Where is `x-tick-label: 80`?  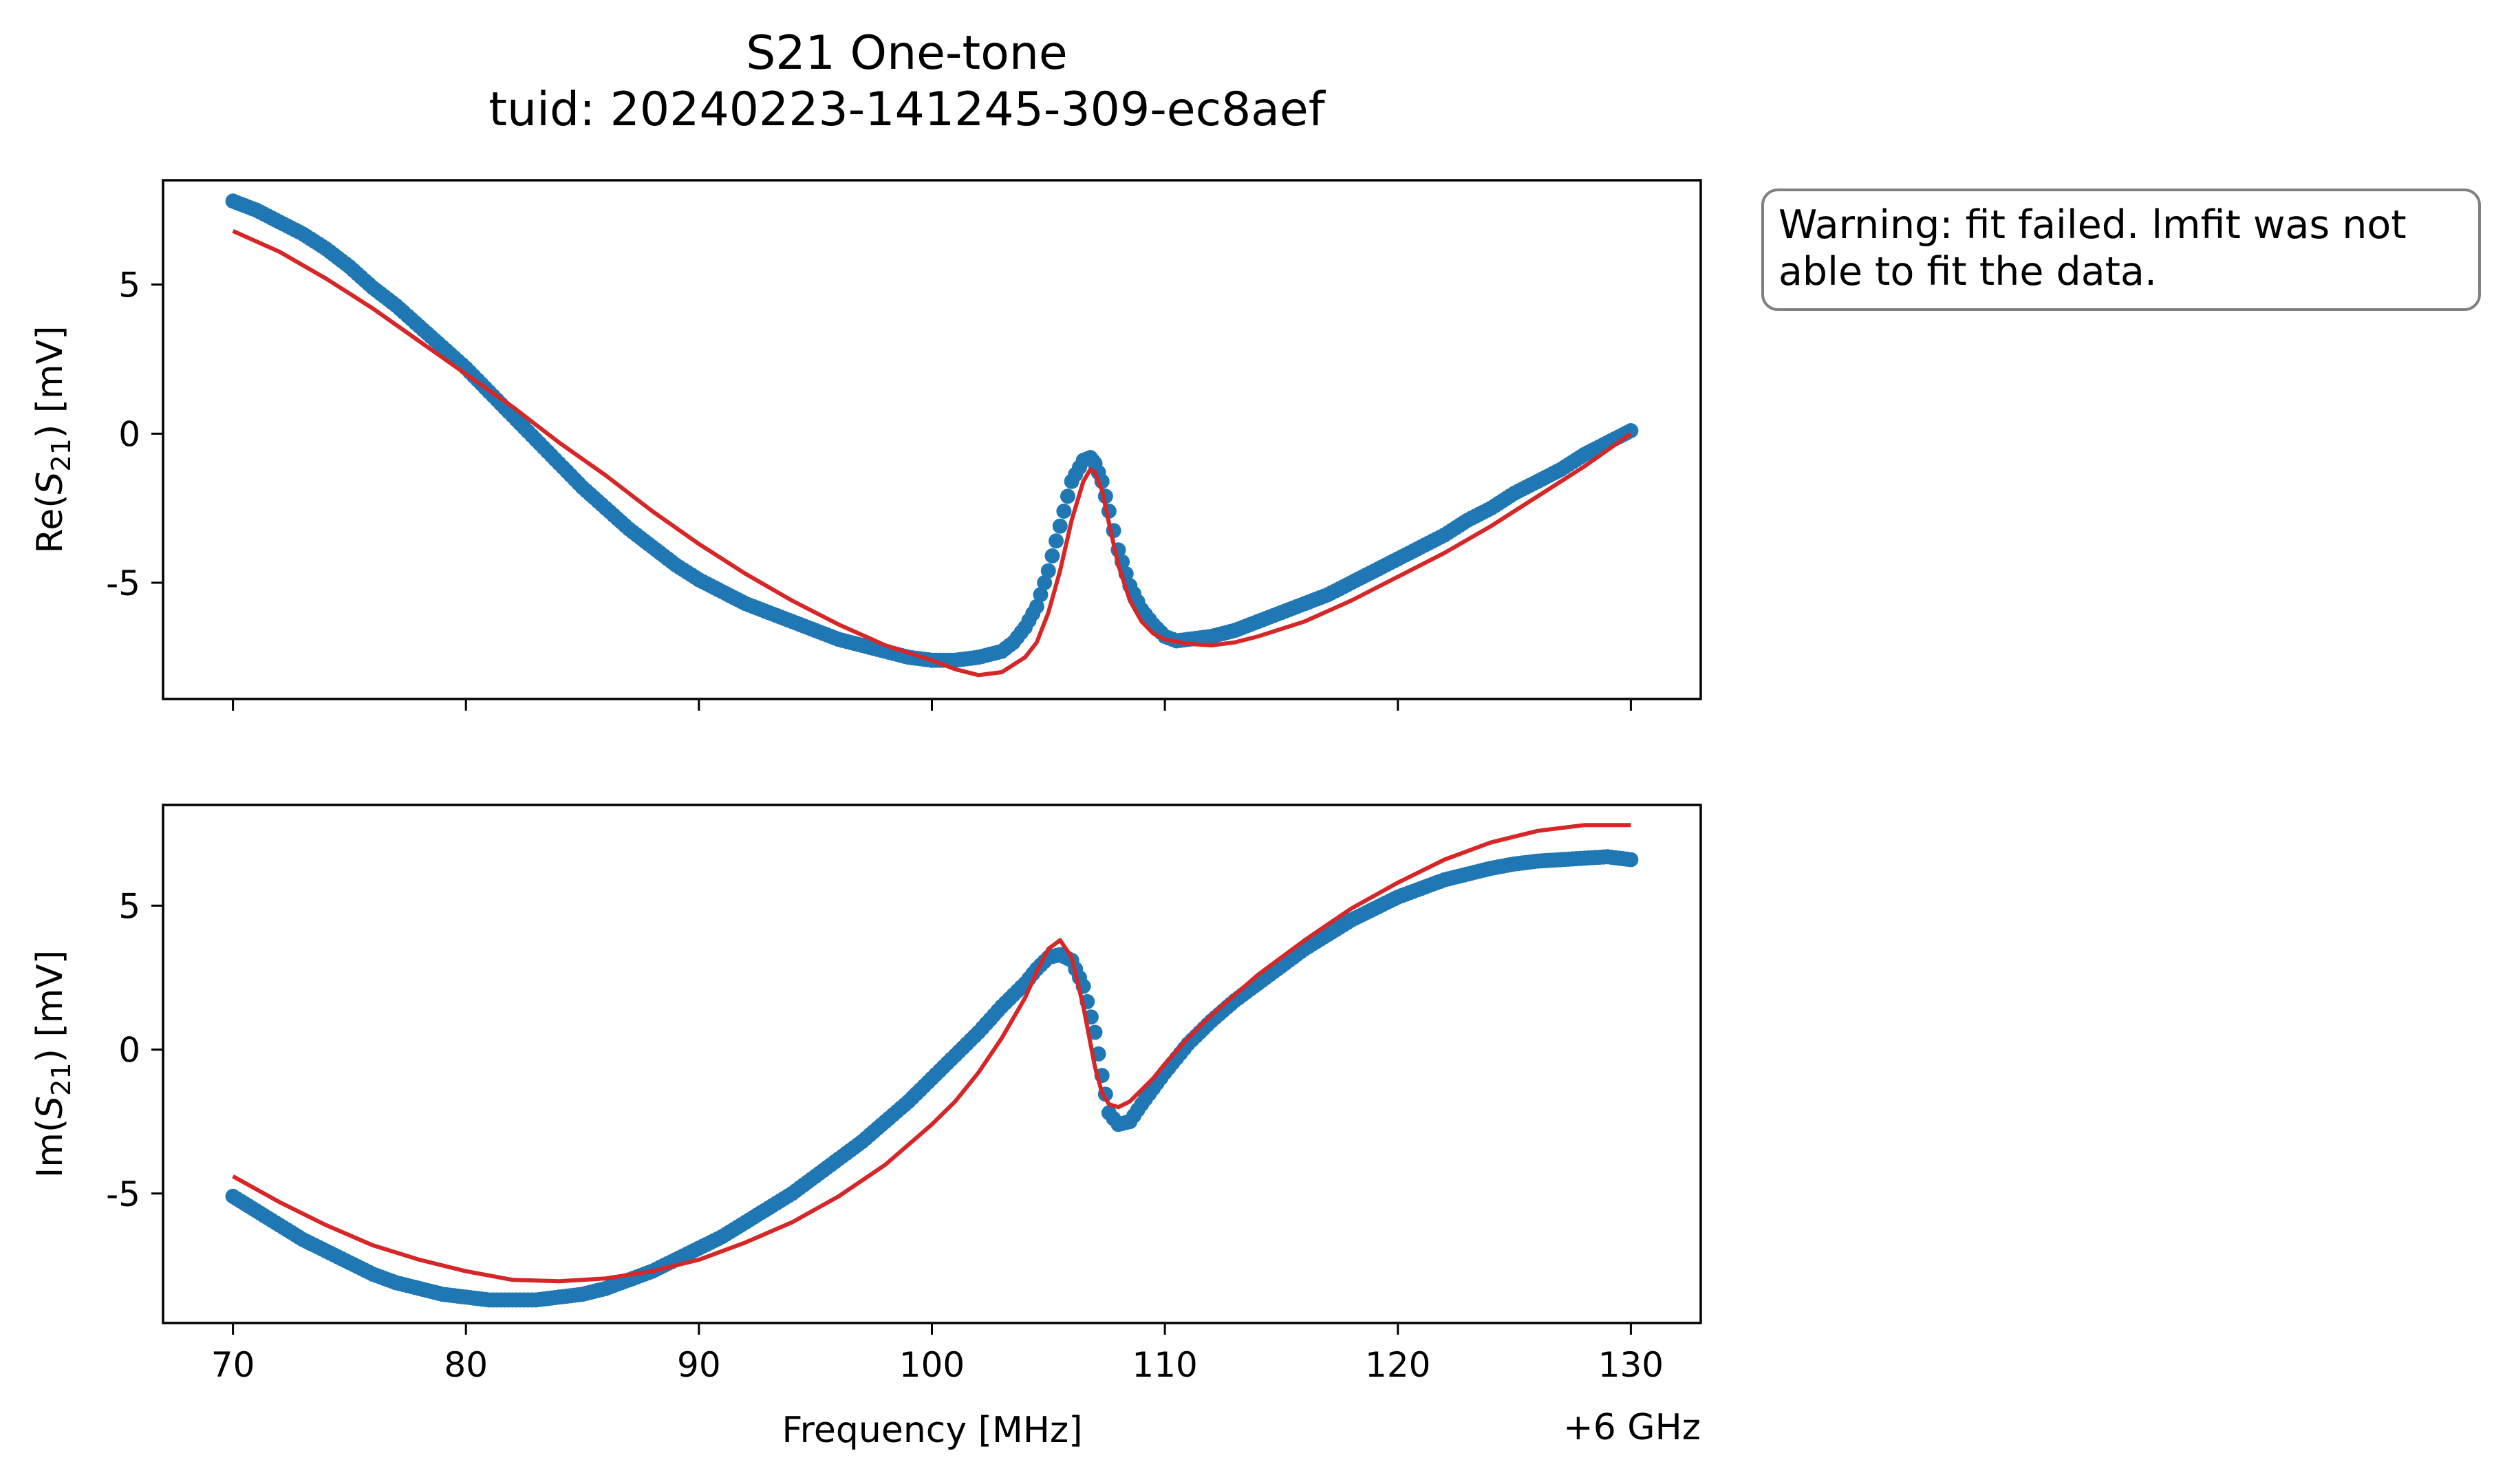 x-tick-label: 80 is located at coordinates (466, 1365).